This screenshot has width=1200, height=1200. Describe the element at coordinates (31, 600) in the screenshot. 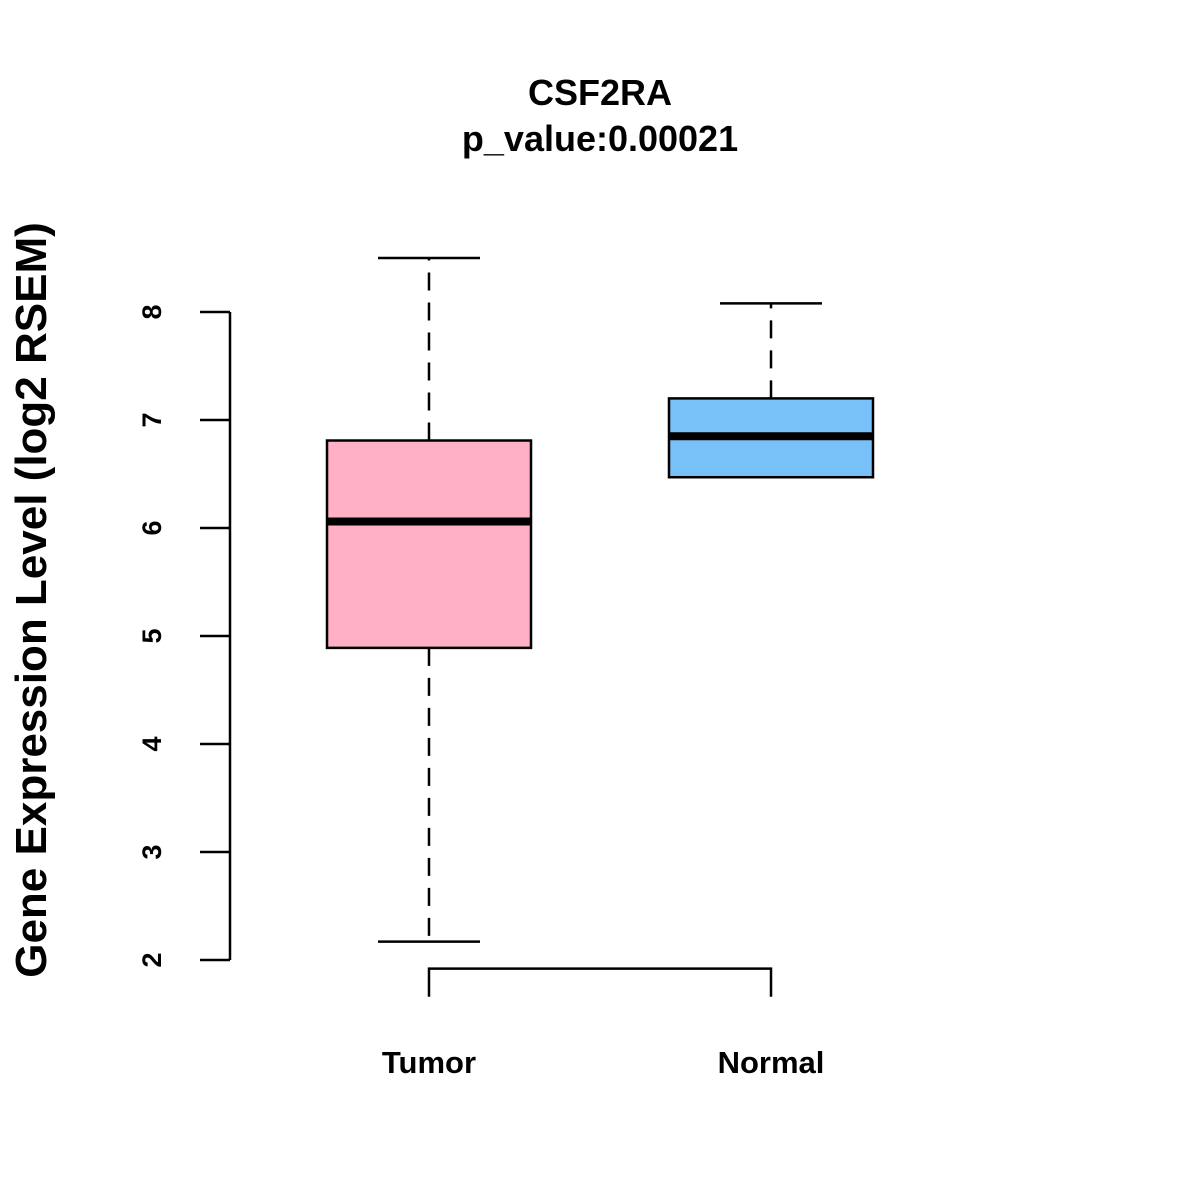

I see `y-axis-label: Gene Expression Level (log2 RSEM)` at that location.